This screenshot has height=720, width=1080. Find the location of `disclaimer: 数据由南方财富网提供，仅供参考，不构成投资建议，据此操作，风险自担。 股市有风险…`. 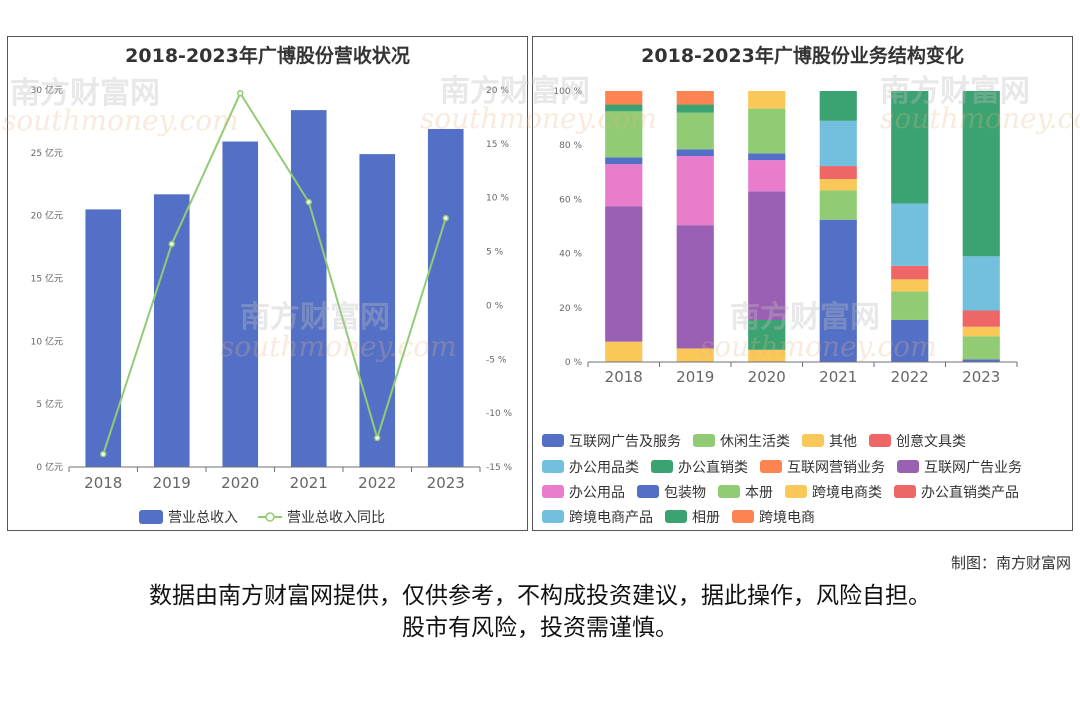

disclaimer: 数据由南方财富网提供，仅供参考，不构成投资建议，据此操作，风险自担。 股市有风险… is located at coordinates (540, 612).